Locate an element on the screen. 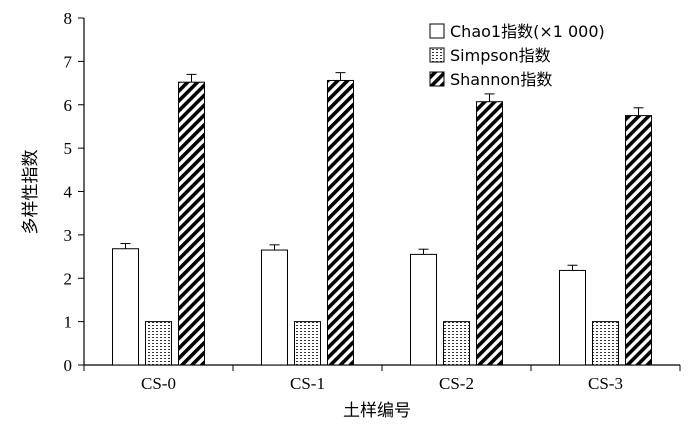 This screenshot has height=428, width=700. y-tick-label: 7 is located at coordinates (68, 61).